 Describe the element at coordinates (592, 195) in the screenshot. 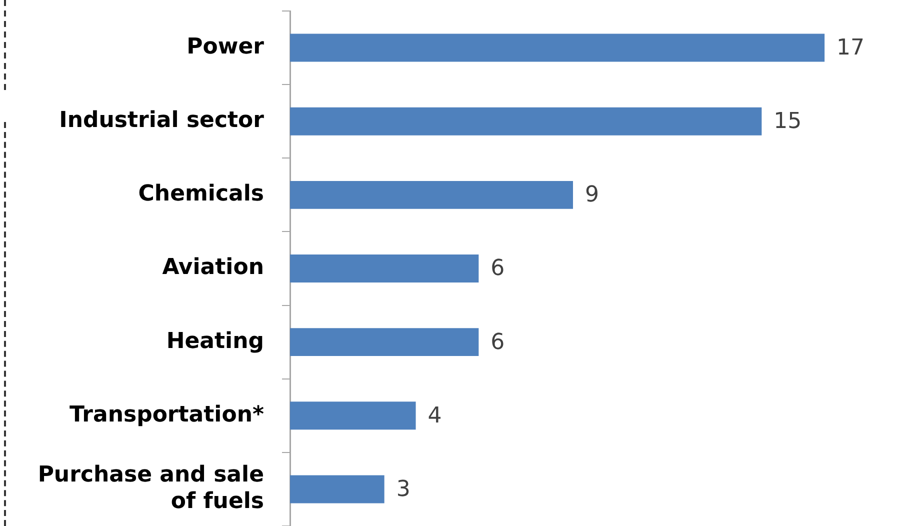

I see `data-label: 9` at that location.